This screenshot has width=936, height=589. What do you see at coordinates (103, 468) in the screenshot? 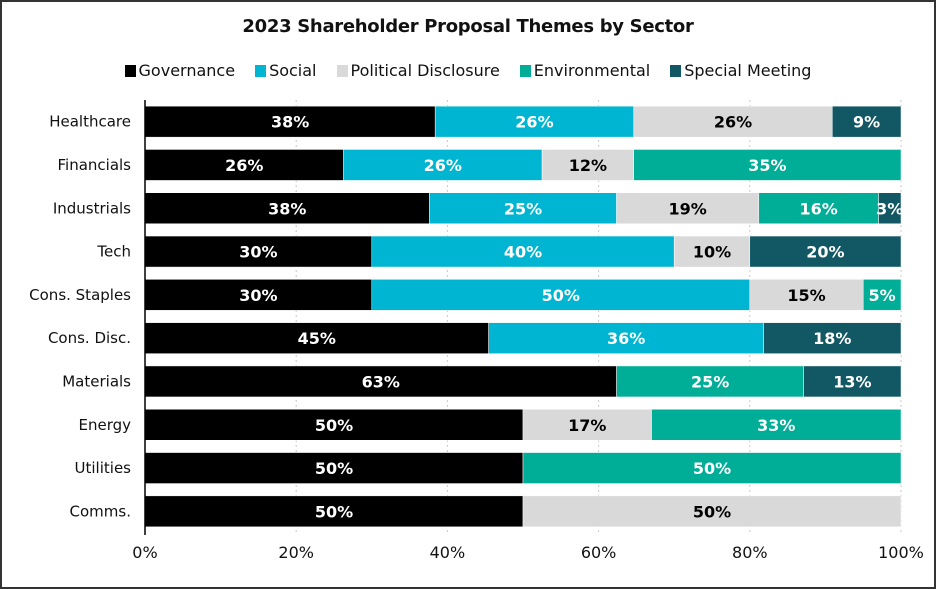
I see `category-label: Utilities` at bounding box center [103, 468].